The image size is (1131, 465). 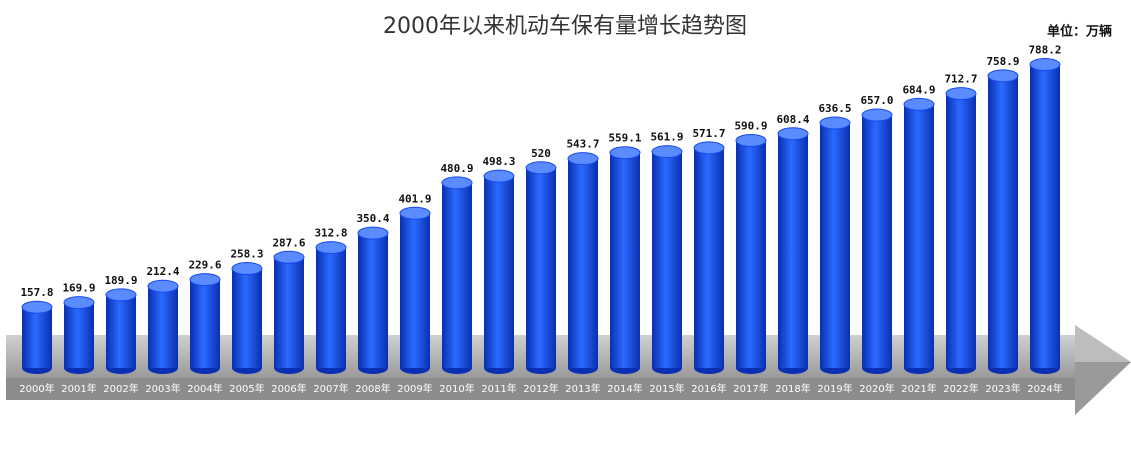 I want to click on value-label: 498.3, so click(x=498, y=161).